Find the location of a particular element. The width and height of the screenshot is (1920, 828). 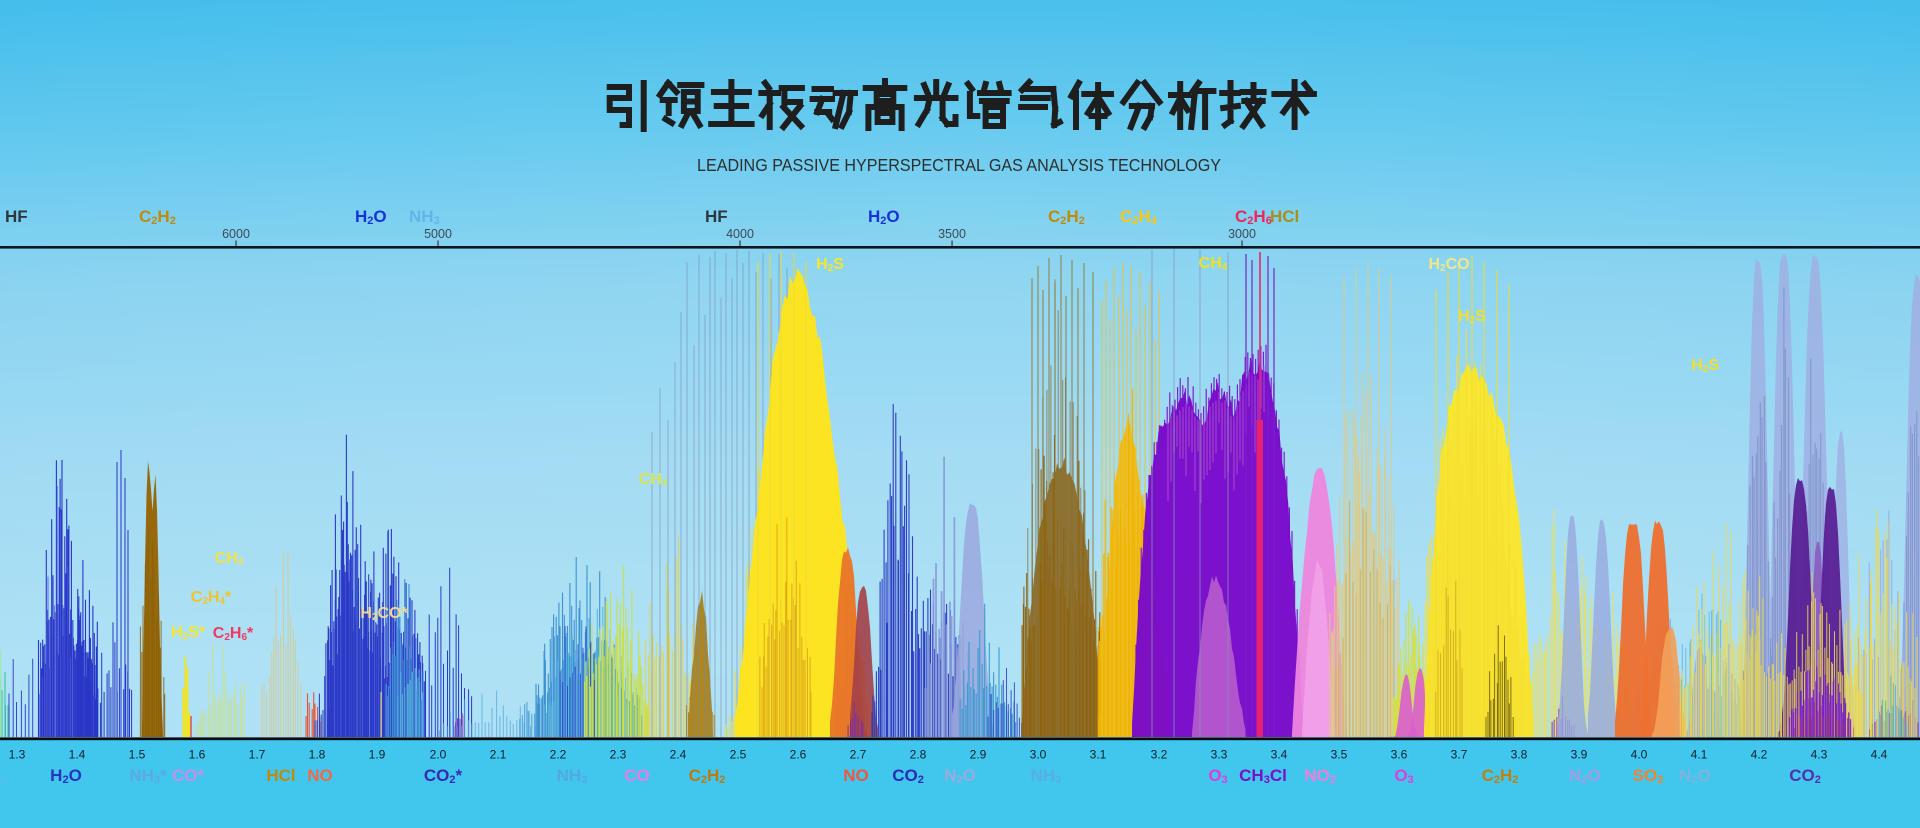

svg-text: CO is located at coordinates (637, 775).